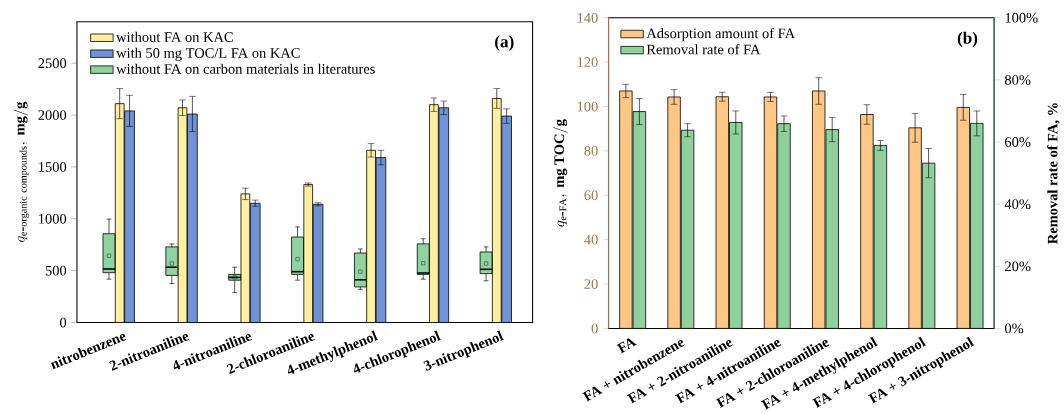 The width and height of the screenshot is (1064, 414). What do you see at coordinates (1021, 17) in the screenshot?
I see `y2-tick-label: 100%` at bounding box center [1021, 17].